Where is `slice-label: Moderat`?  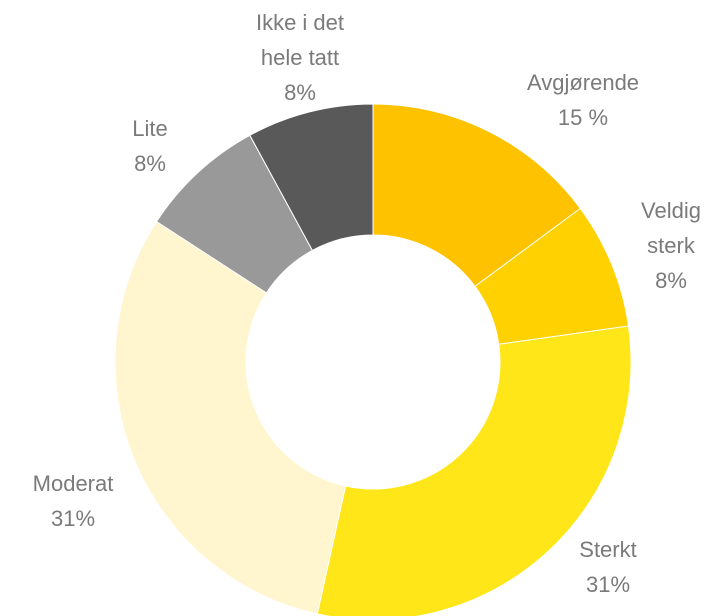
slice-label: Moderat is located at coordinates (73, 483).